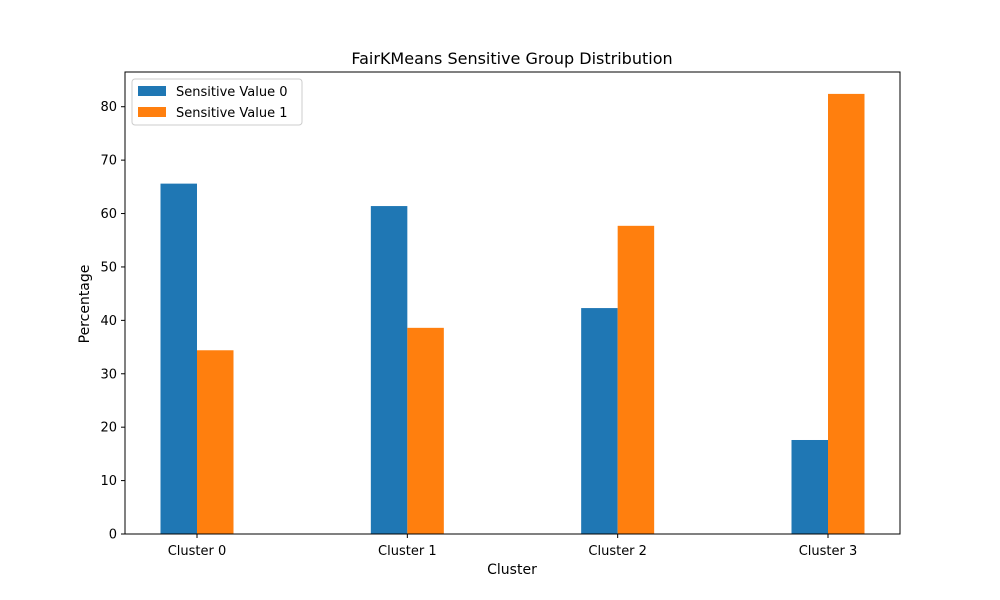 The width and height of the screenshot is (1000, 600). What do you see at coordinates (108, 214) in the screenshot?
I see `y-tick-label: 60` at bounding box center [108, 214].